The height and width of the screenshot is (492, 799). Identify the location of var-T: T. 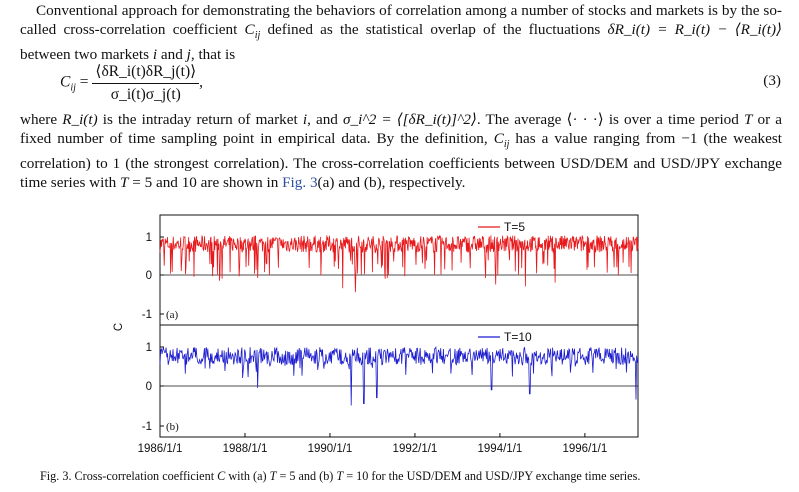
(748, 119).